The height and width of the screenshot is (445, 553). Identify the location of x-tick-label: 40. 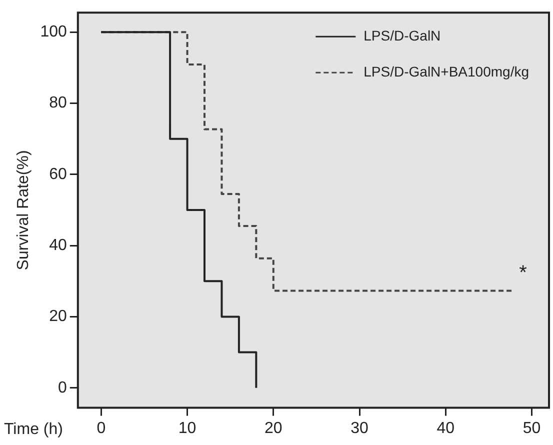
(445, 428).